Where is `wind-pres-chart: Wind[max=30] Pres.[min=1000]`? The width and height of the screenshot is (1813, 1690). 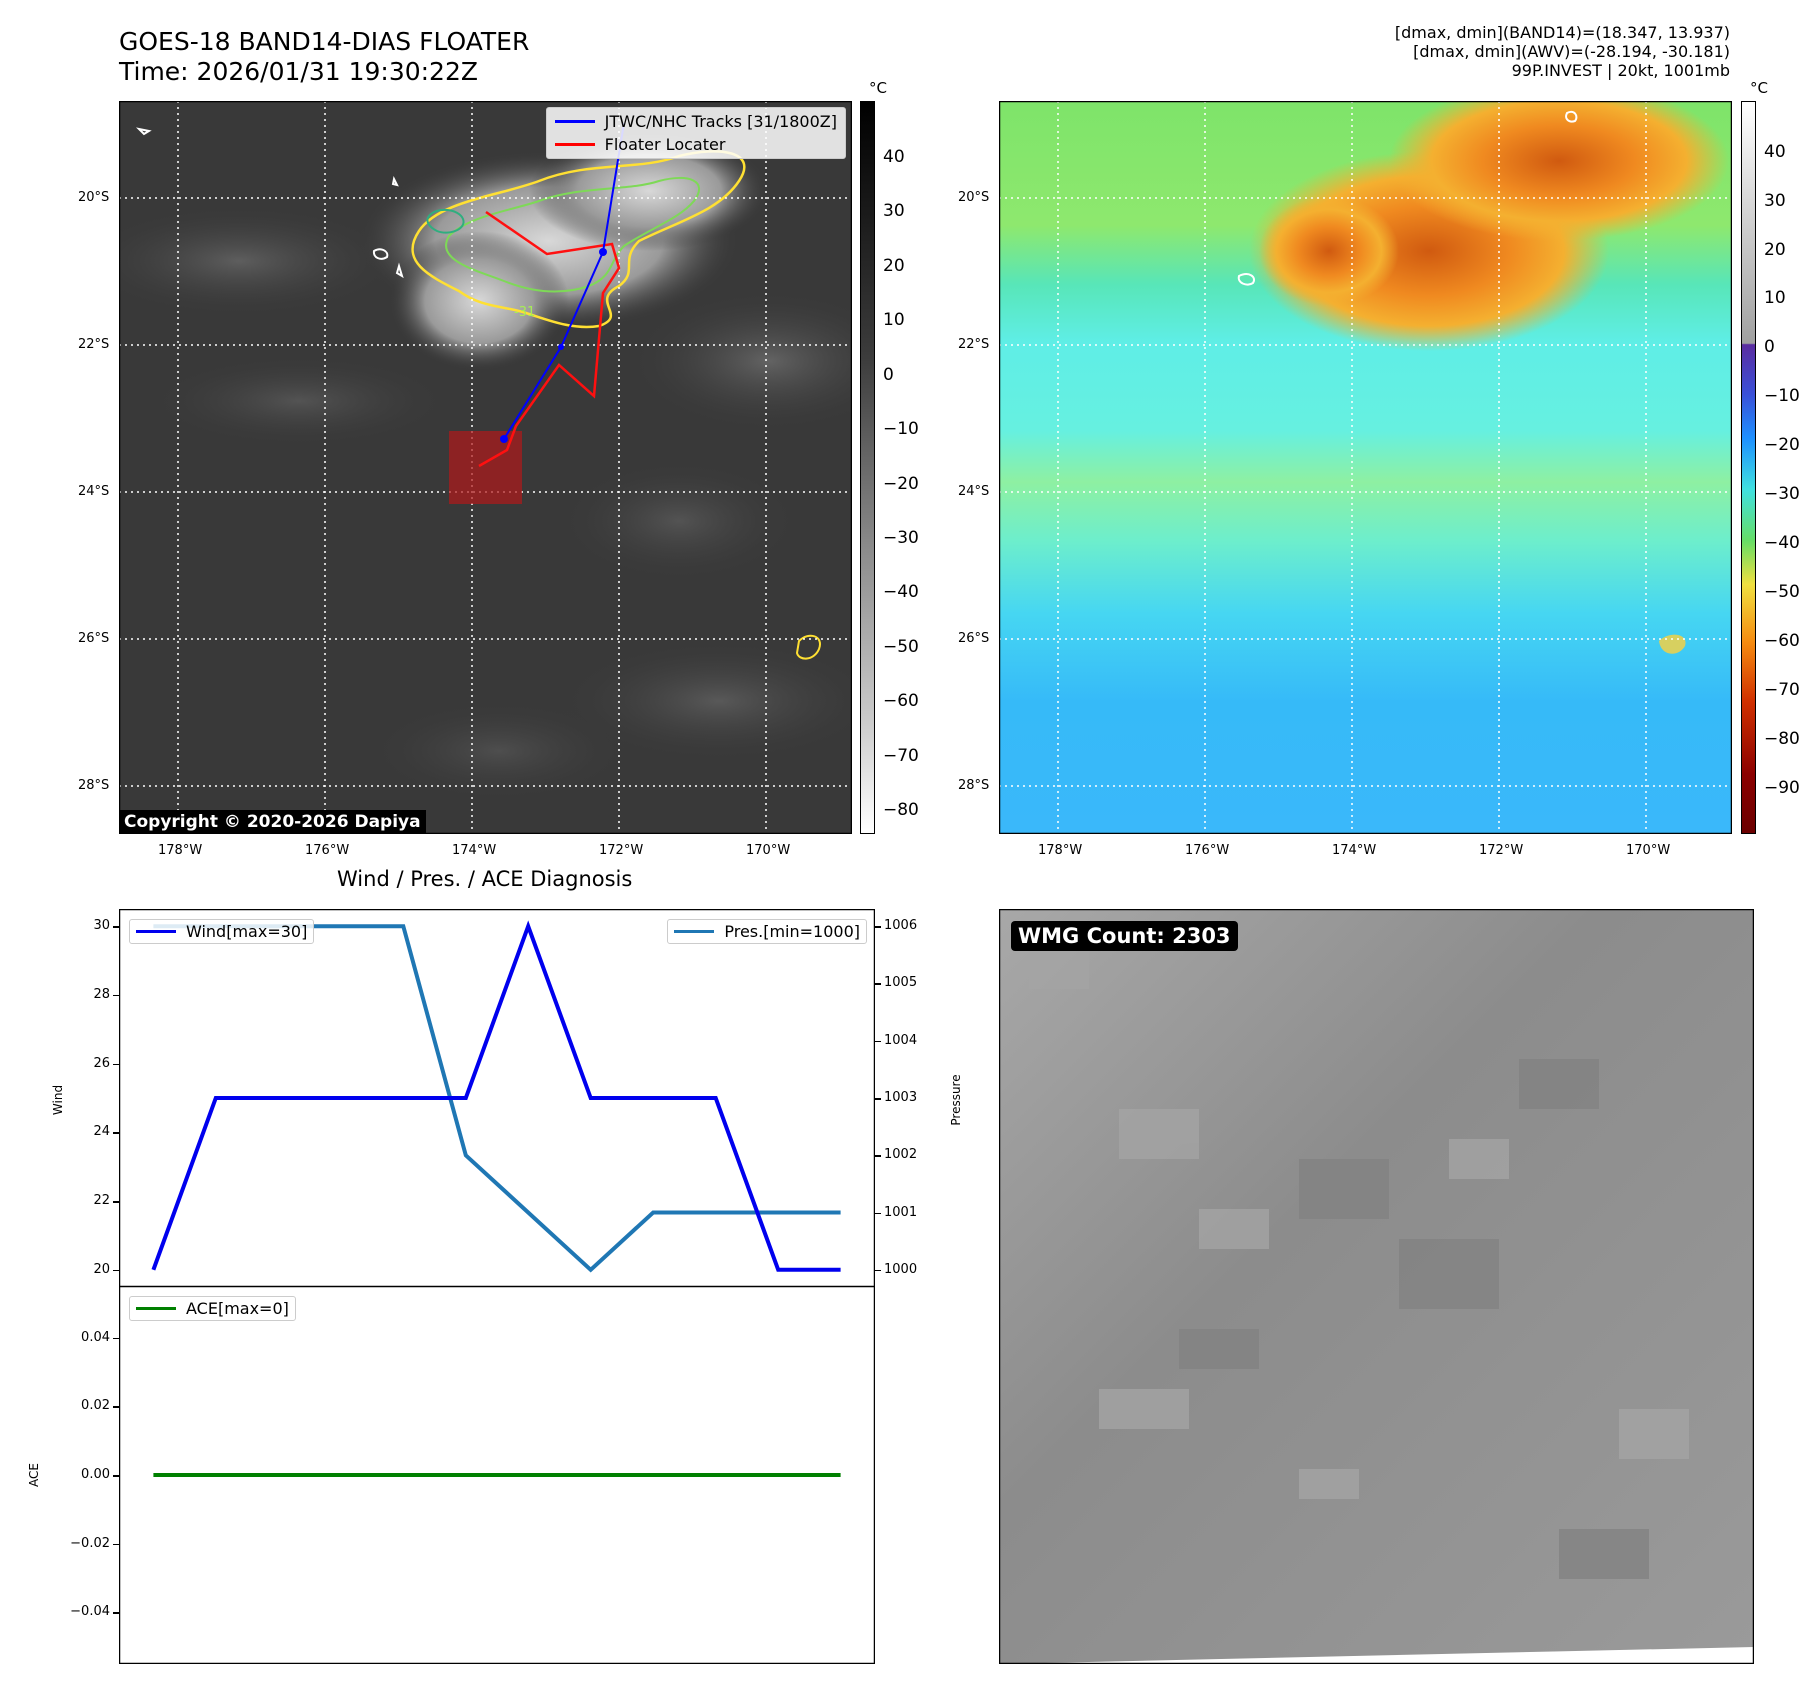 wind-pres-chart: Wind[max=30] Pres.[min=1000] is located at coordinates (497, 1098).